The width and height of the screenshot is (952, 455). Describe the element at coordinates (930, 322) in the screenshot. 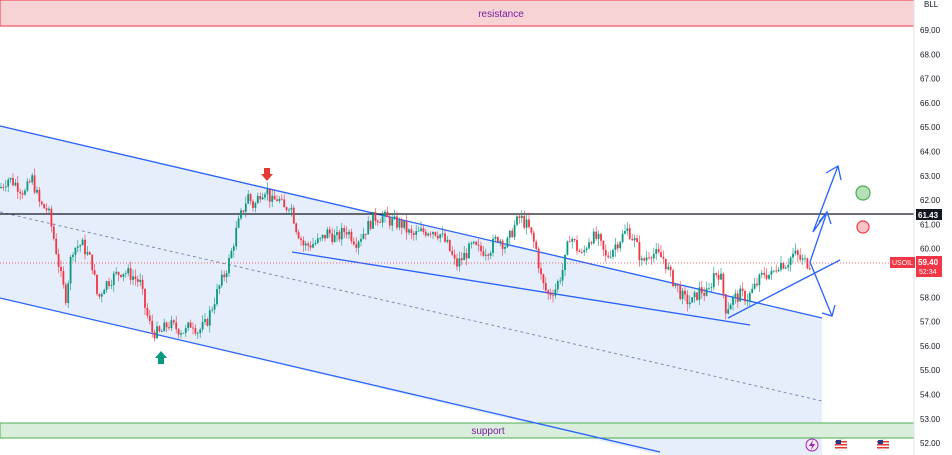

I see `price-tick-label: 57.00` at that location.